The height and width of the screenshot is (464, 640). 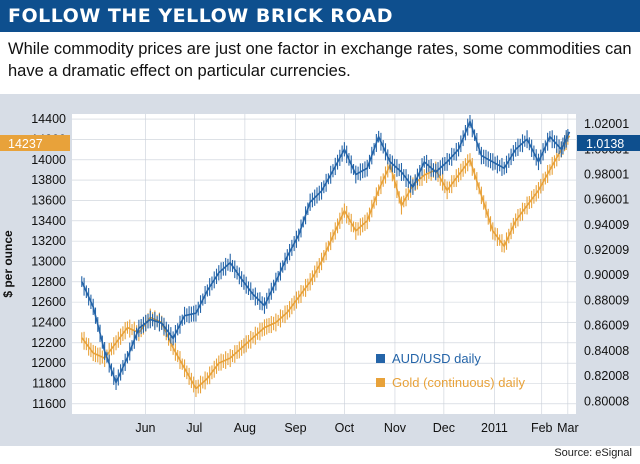 What do you see at coordinates (48, 322) in the screenshot?
I see `left-tick-label: 12400` at bounding box center [48, 322].